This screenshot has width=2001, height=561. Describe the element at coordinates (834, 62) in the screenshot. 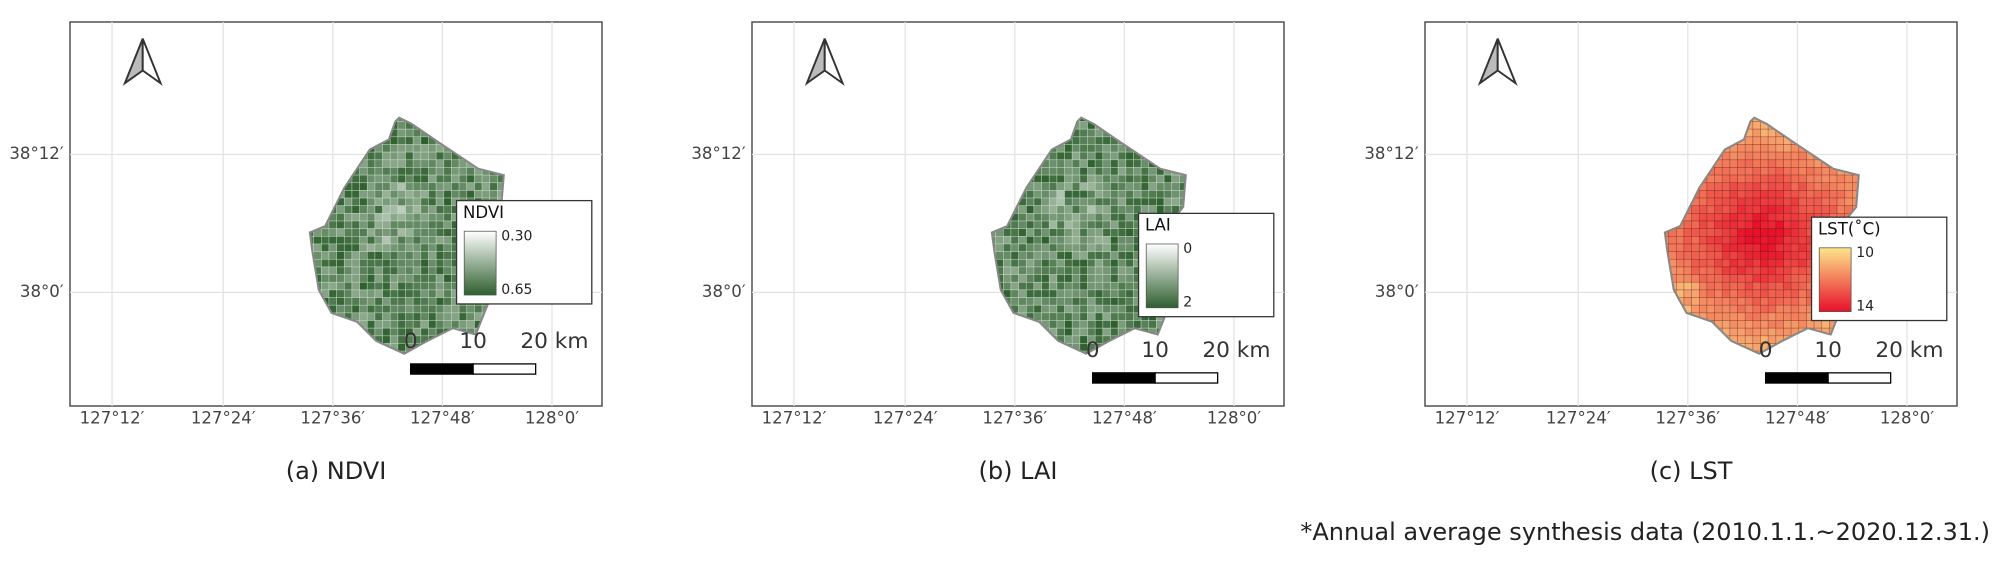

I see `north-arrow` at that location.